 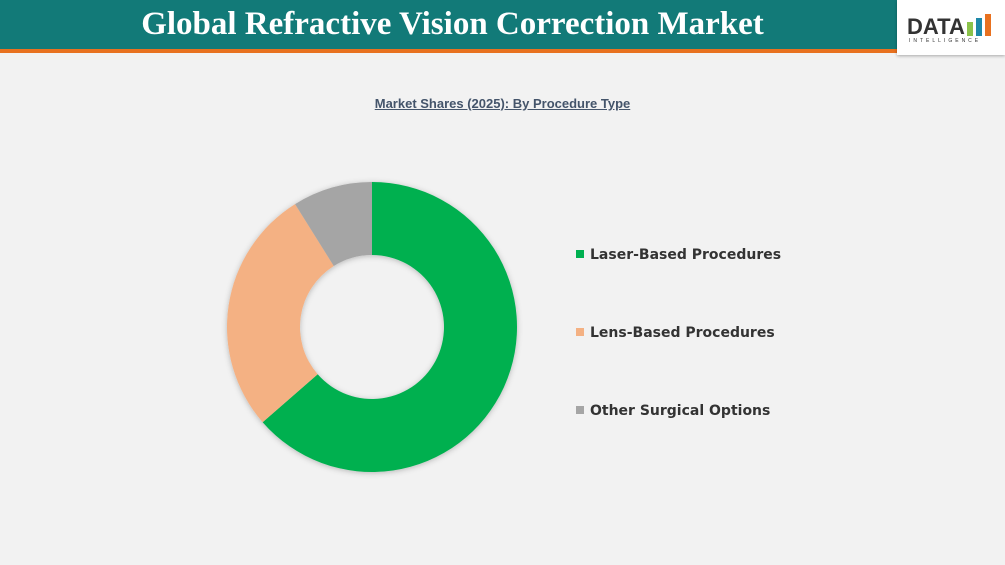 I want to click on company-logo: DATA INTELLIGENCE, so click(x=951, y=27).